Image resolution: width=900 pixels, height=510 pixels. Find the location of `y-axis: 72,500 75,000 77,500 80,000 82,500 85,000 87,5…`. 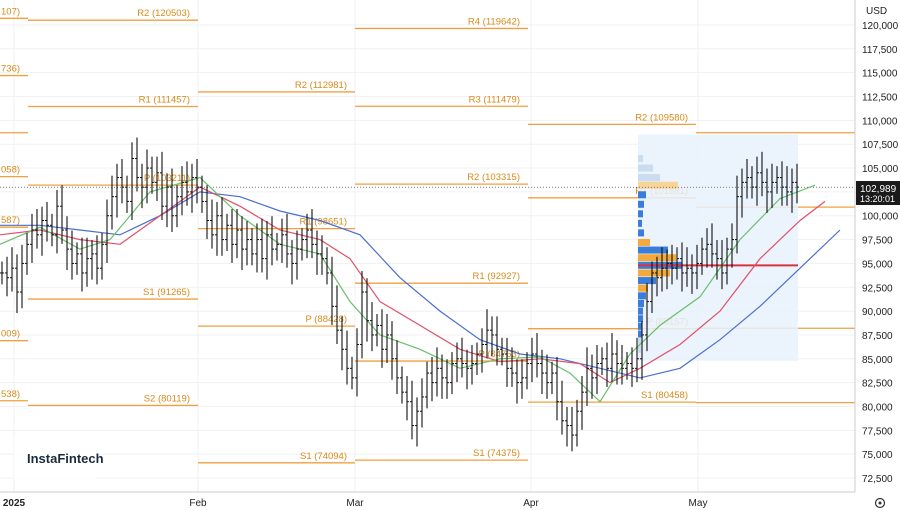

y-axis: 72,500 75,000 77,500 80,000 82,500 85,000 87,5… is located at coordinates (876, 246).